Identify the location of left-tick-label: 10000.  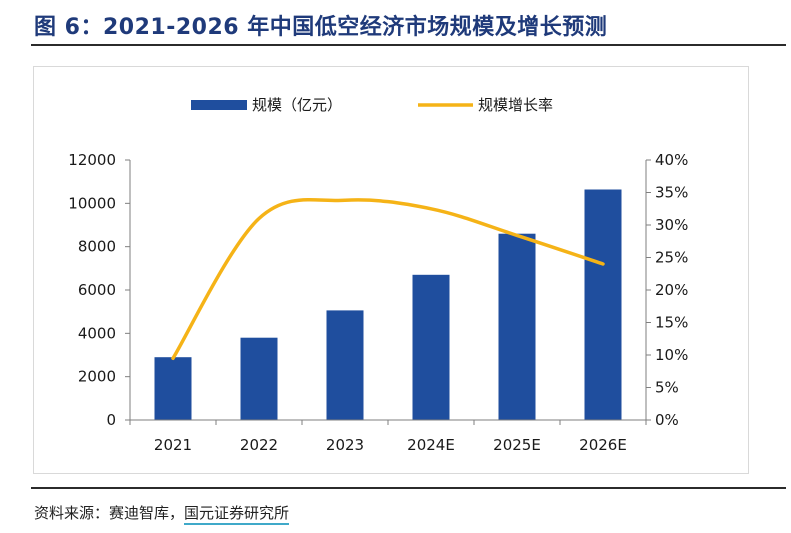
(92, 203).